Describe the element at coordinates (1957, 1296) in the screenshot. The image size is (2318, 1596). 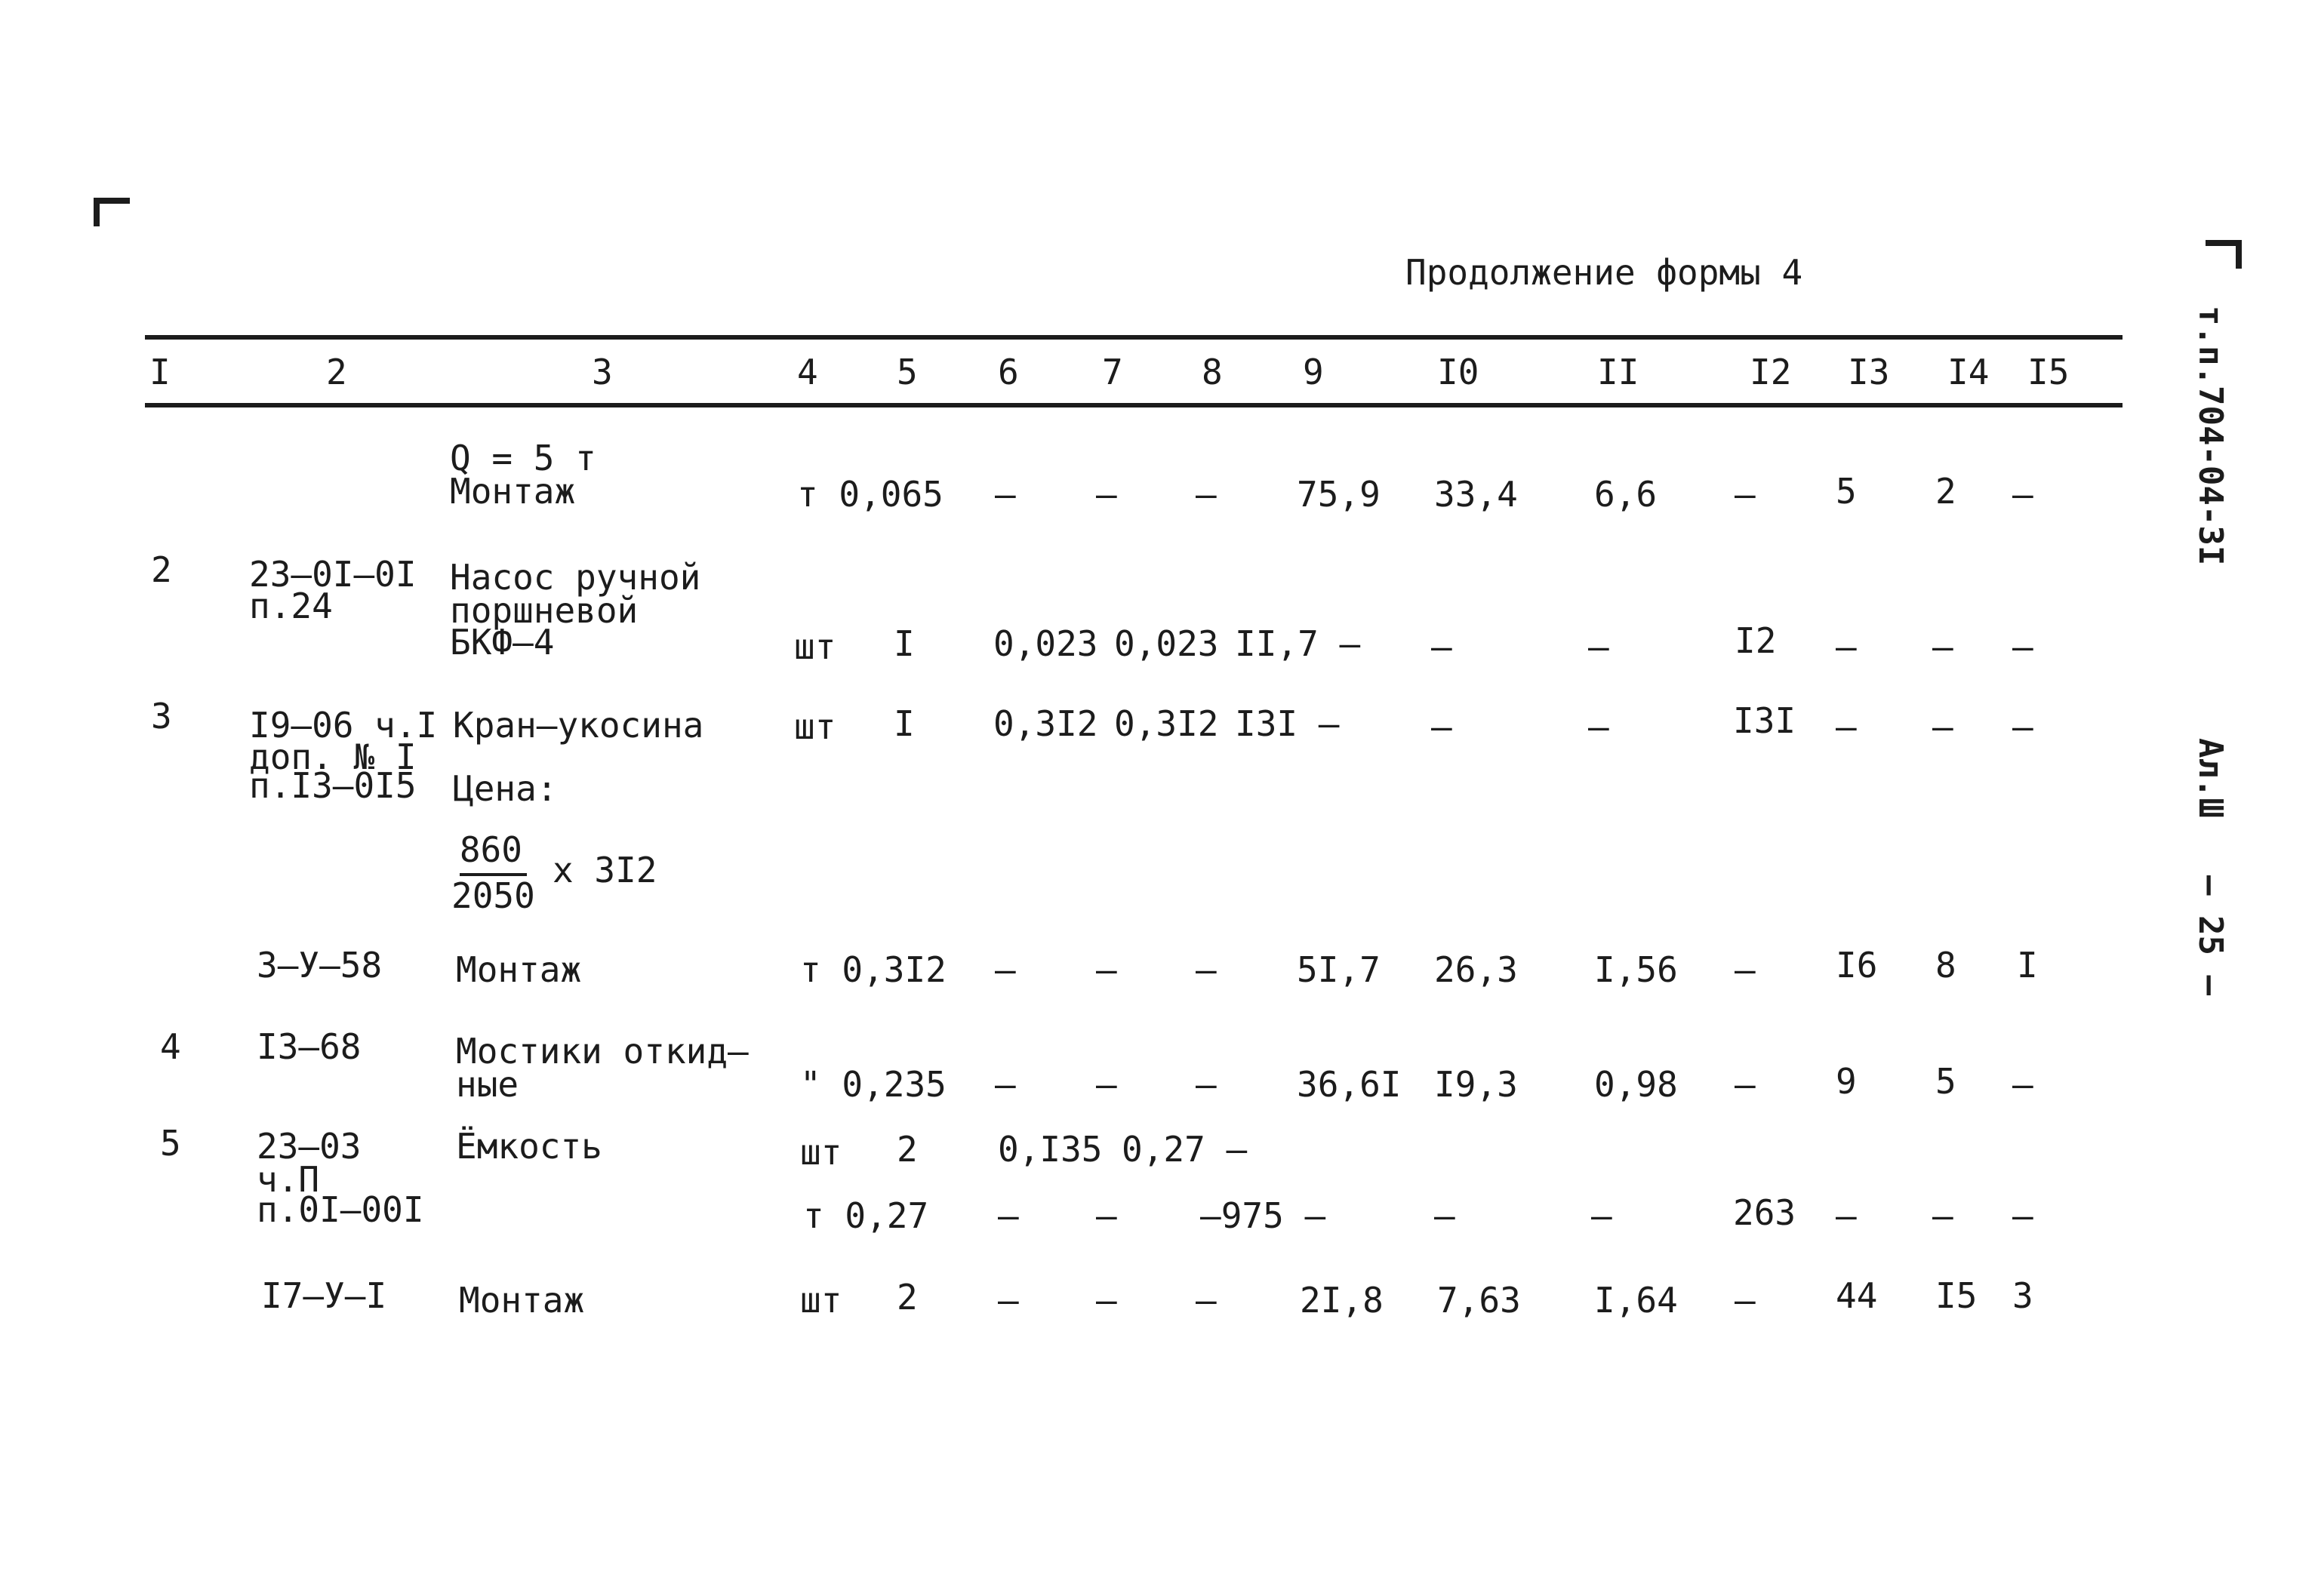
I see `cell: I5` at that location.